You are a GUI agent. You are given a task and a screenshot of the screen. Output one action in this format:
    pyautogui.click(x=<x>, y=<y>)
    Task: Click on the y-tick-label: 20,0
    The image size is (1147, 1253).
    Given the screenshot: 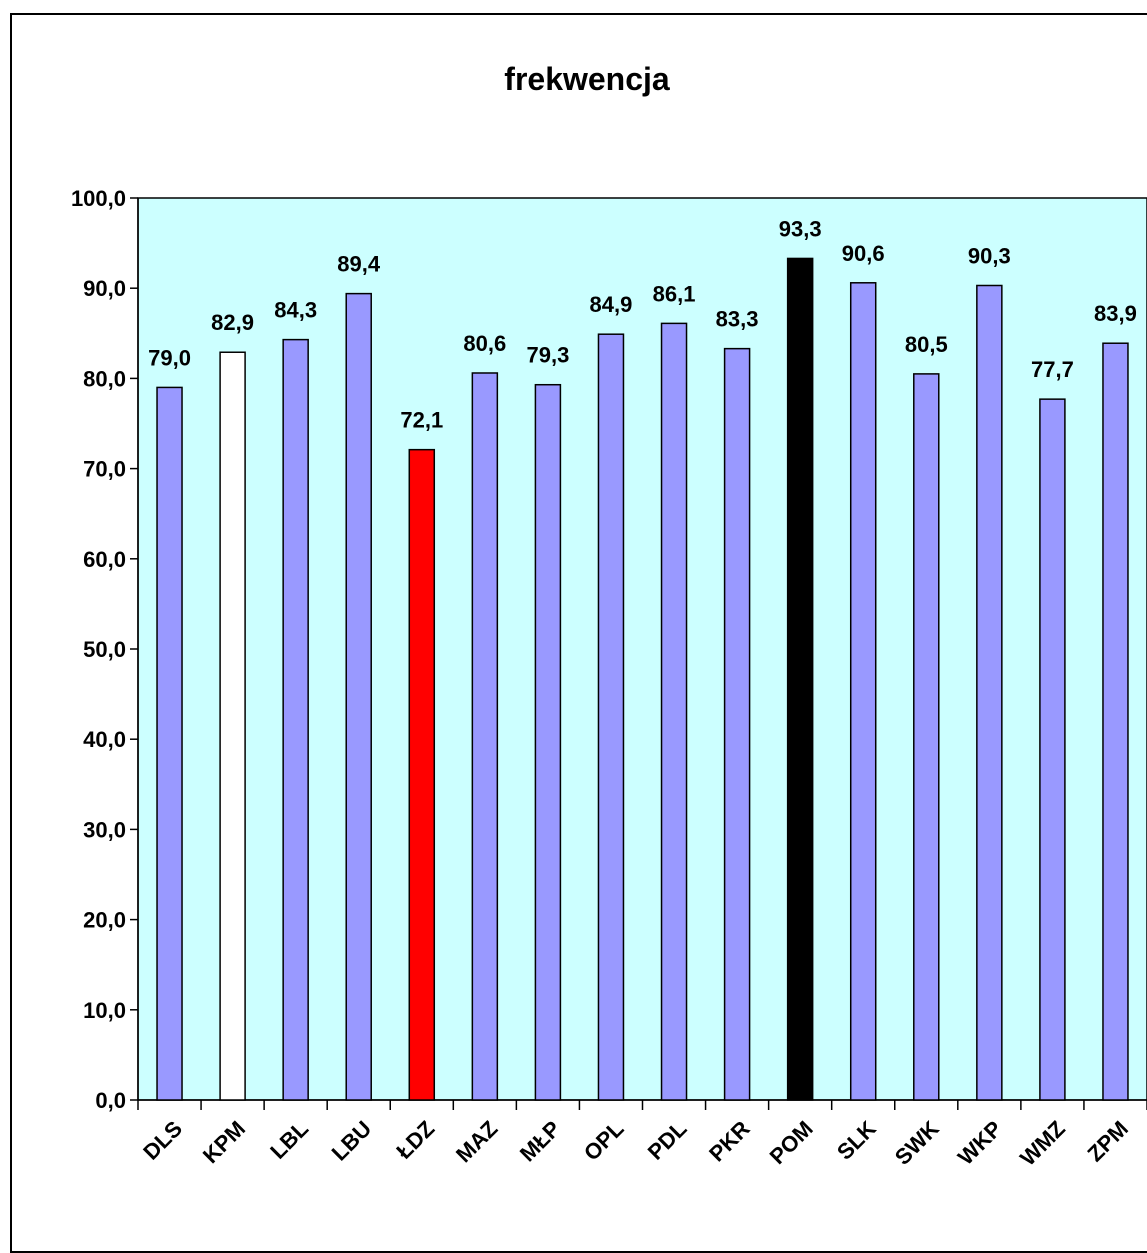 What is the action you would take?
    pyautogui.click(x=104, y=920)
    